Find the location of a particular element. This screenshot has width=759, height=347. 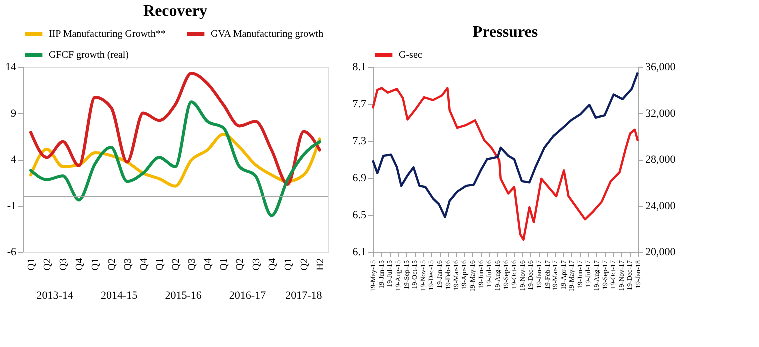

legend-label: GFCF growth (real) is located at coordinates (89, 55).